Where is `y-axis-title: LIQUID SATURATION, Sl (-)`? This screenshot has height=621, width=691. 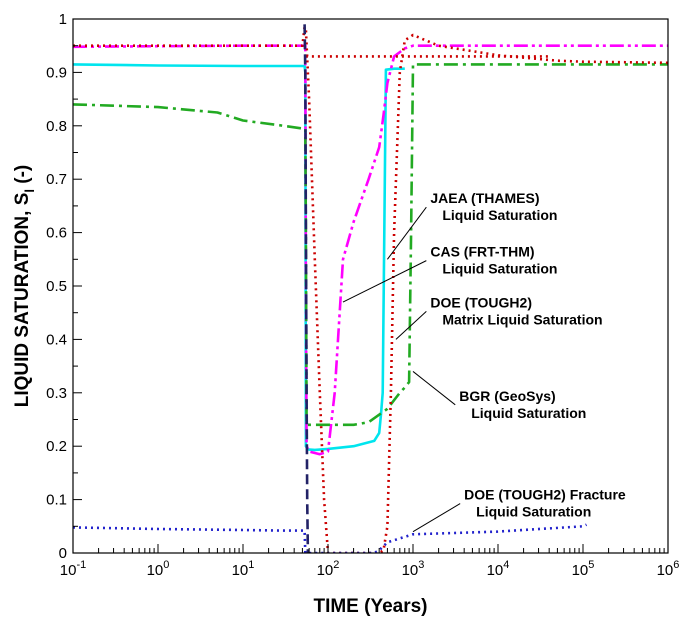 y-axis-title: LIQUID SATURATION, Sl (-) is located at coordinates (24, 286).